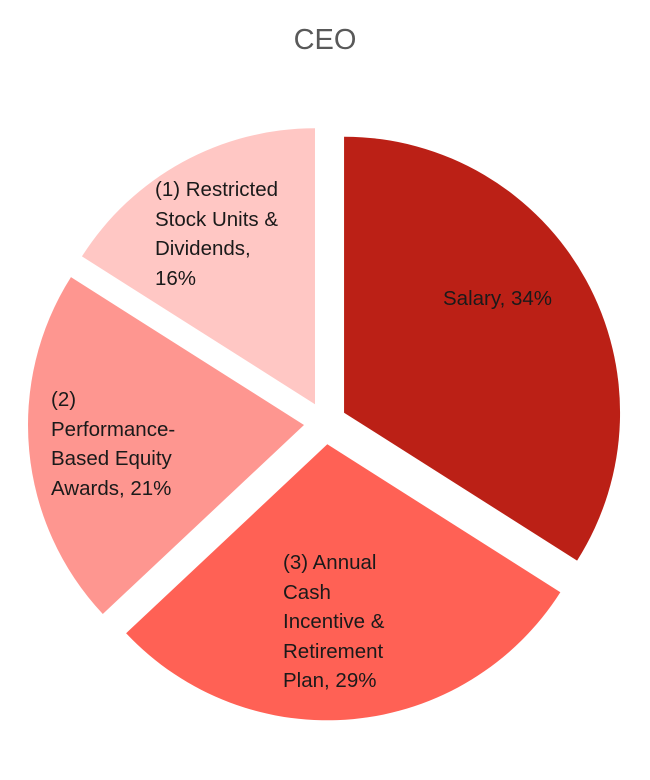 This screenshot has height=780, width=650. What do you see at coordinates (217, 189) in the screenshot?
I see `label-line: (1) Restricted` at bounding box center [217, 189].